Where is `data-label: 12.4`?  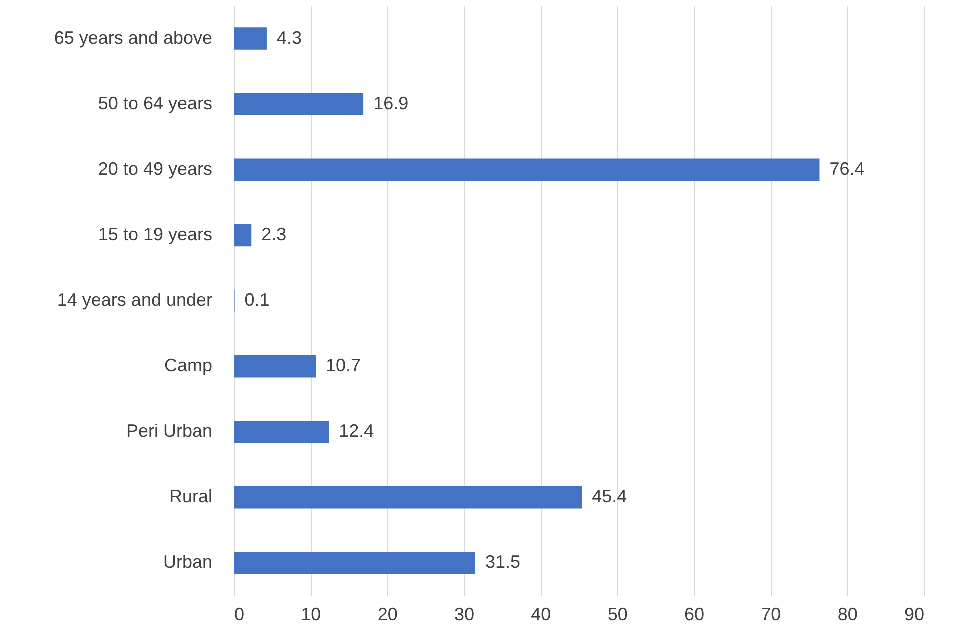
data-label: 12.4 is located at coordinates (356, 431).